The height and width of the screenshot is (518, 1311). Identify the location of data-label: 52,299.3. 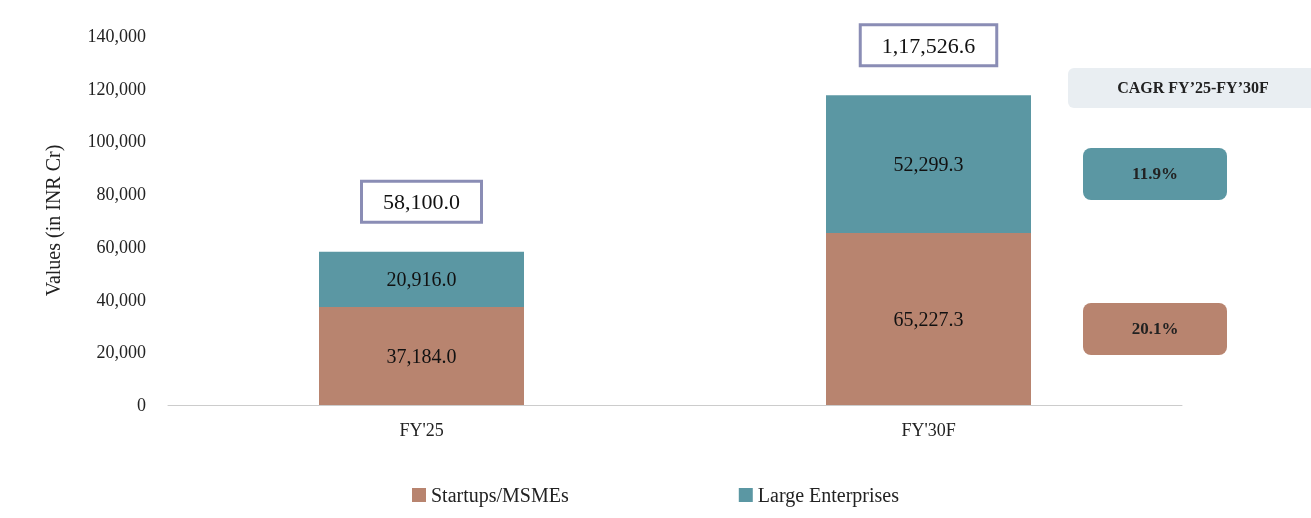
(928, 164).